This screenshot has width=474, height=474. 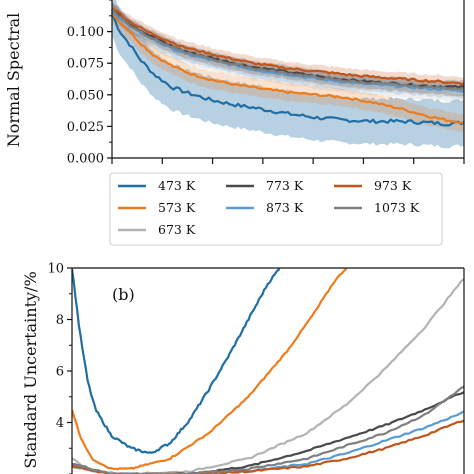 I want to click on panel-a-line-973k, so click(x=287, y=46).